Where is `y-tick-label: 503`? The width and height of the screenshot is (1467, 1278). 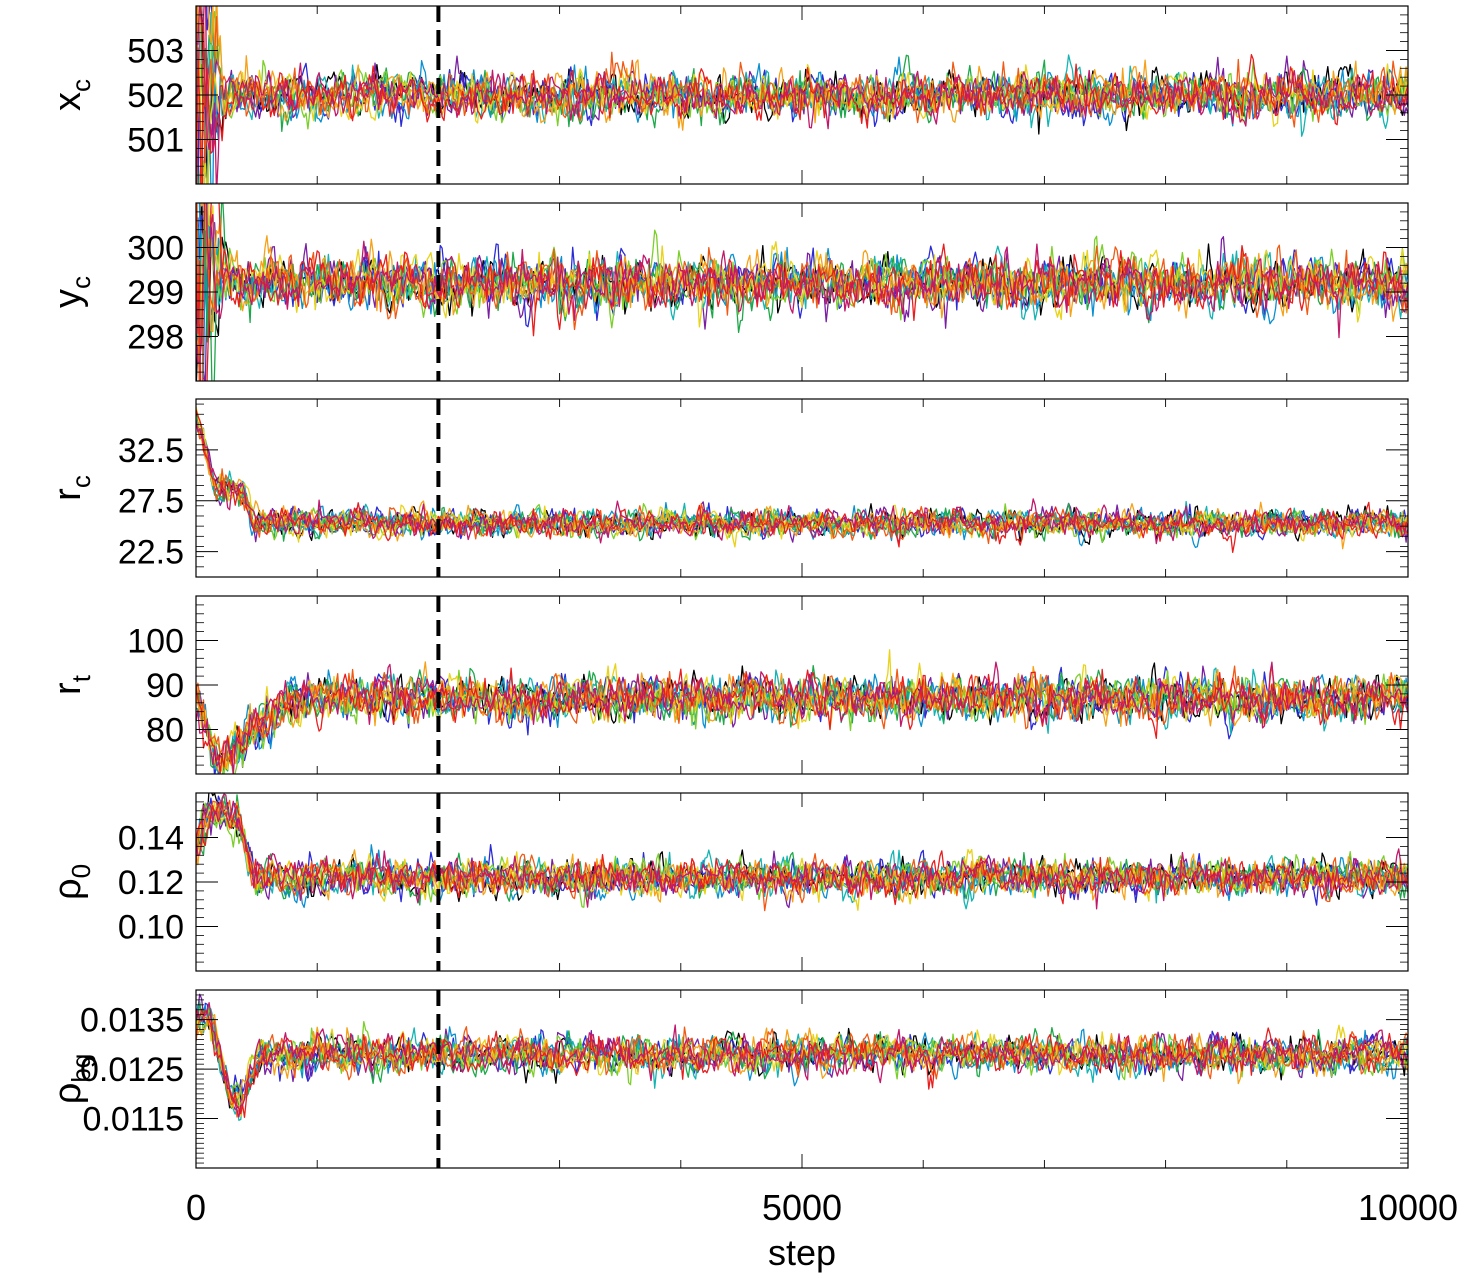
y-tick-label: 503 is located at coordinates (155, 52).